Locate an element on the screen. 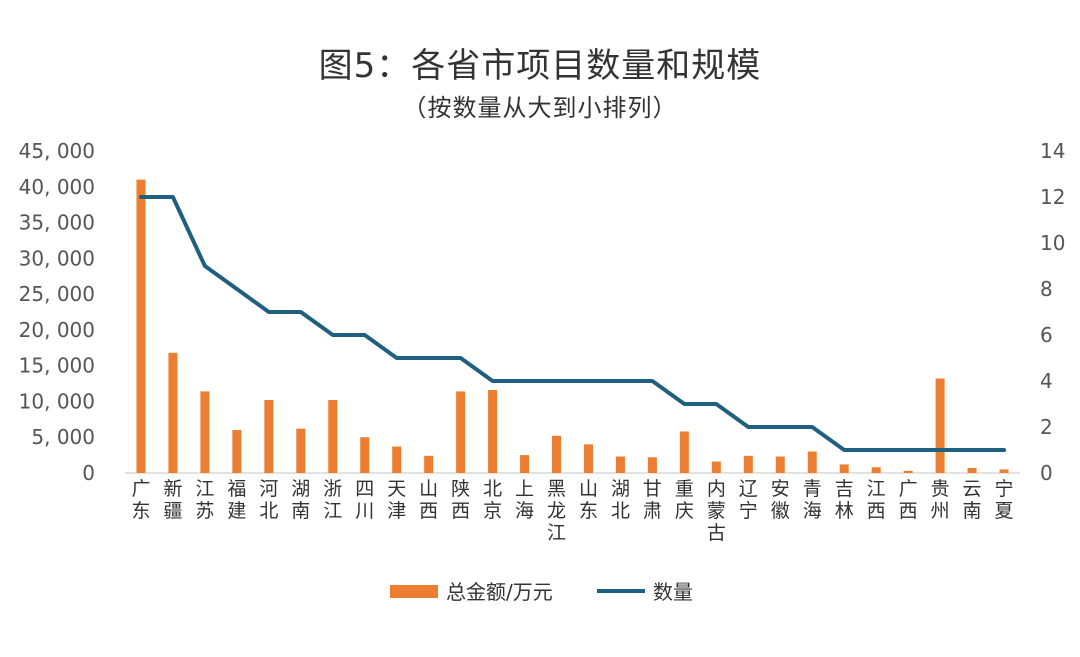 Image resolution: width=1080 pixels, height=657 pixels. right-axis-tick-label: 2 is located at coordinates (1046, 427).